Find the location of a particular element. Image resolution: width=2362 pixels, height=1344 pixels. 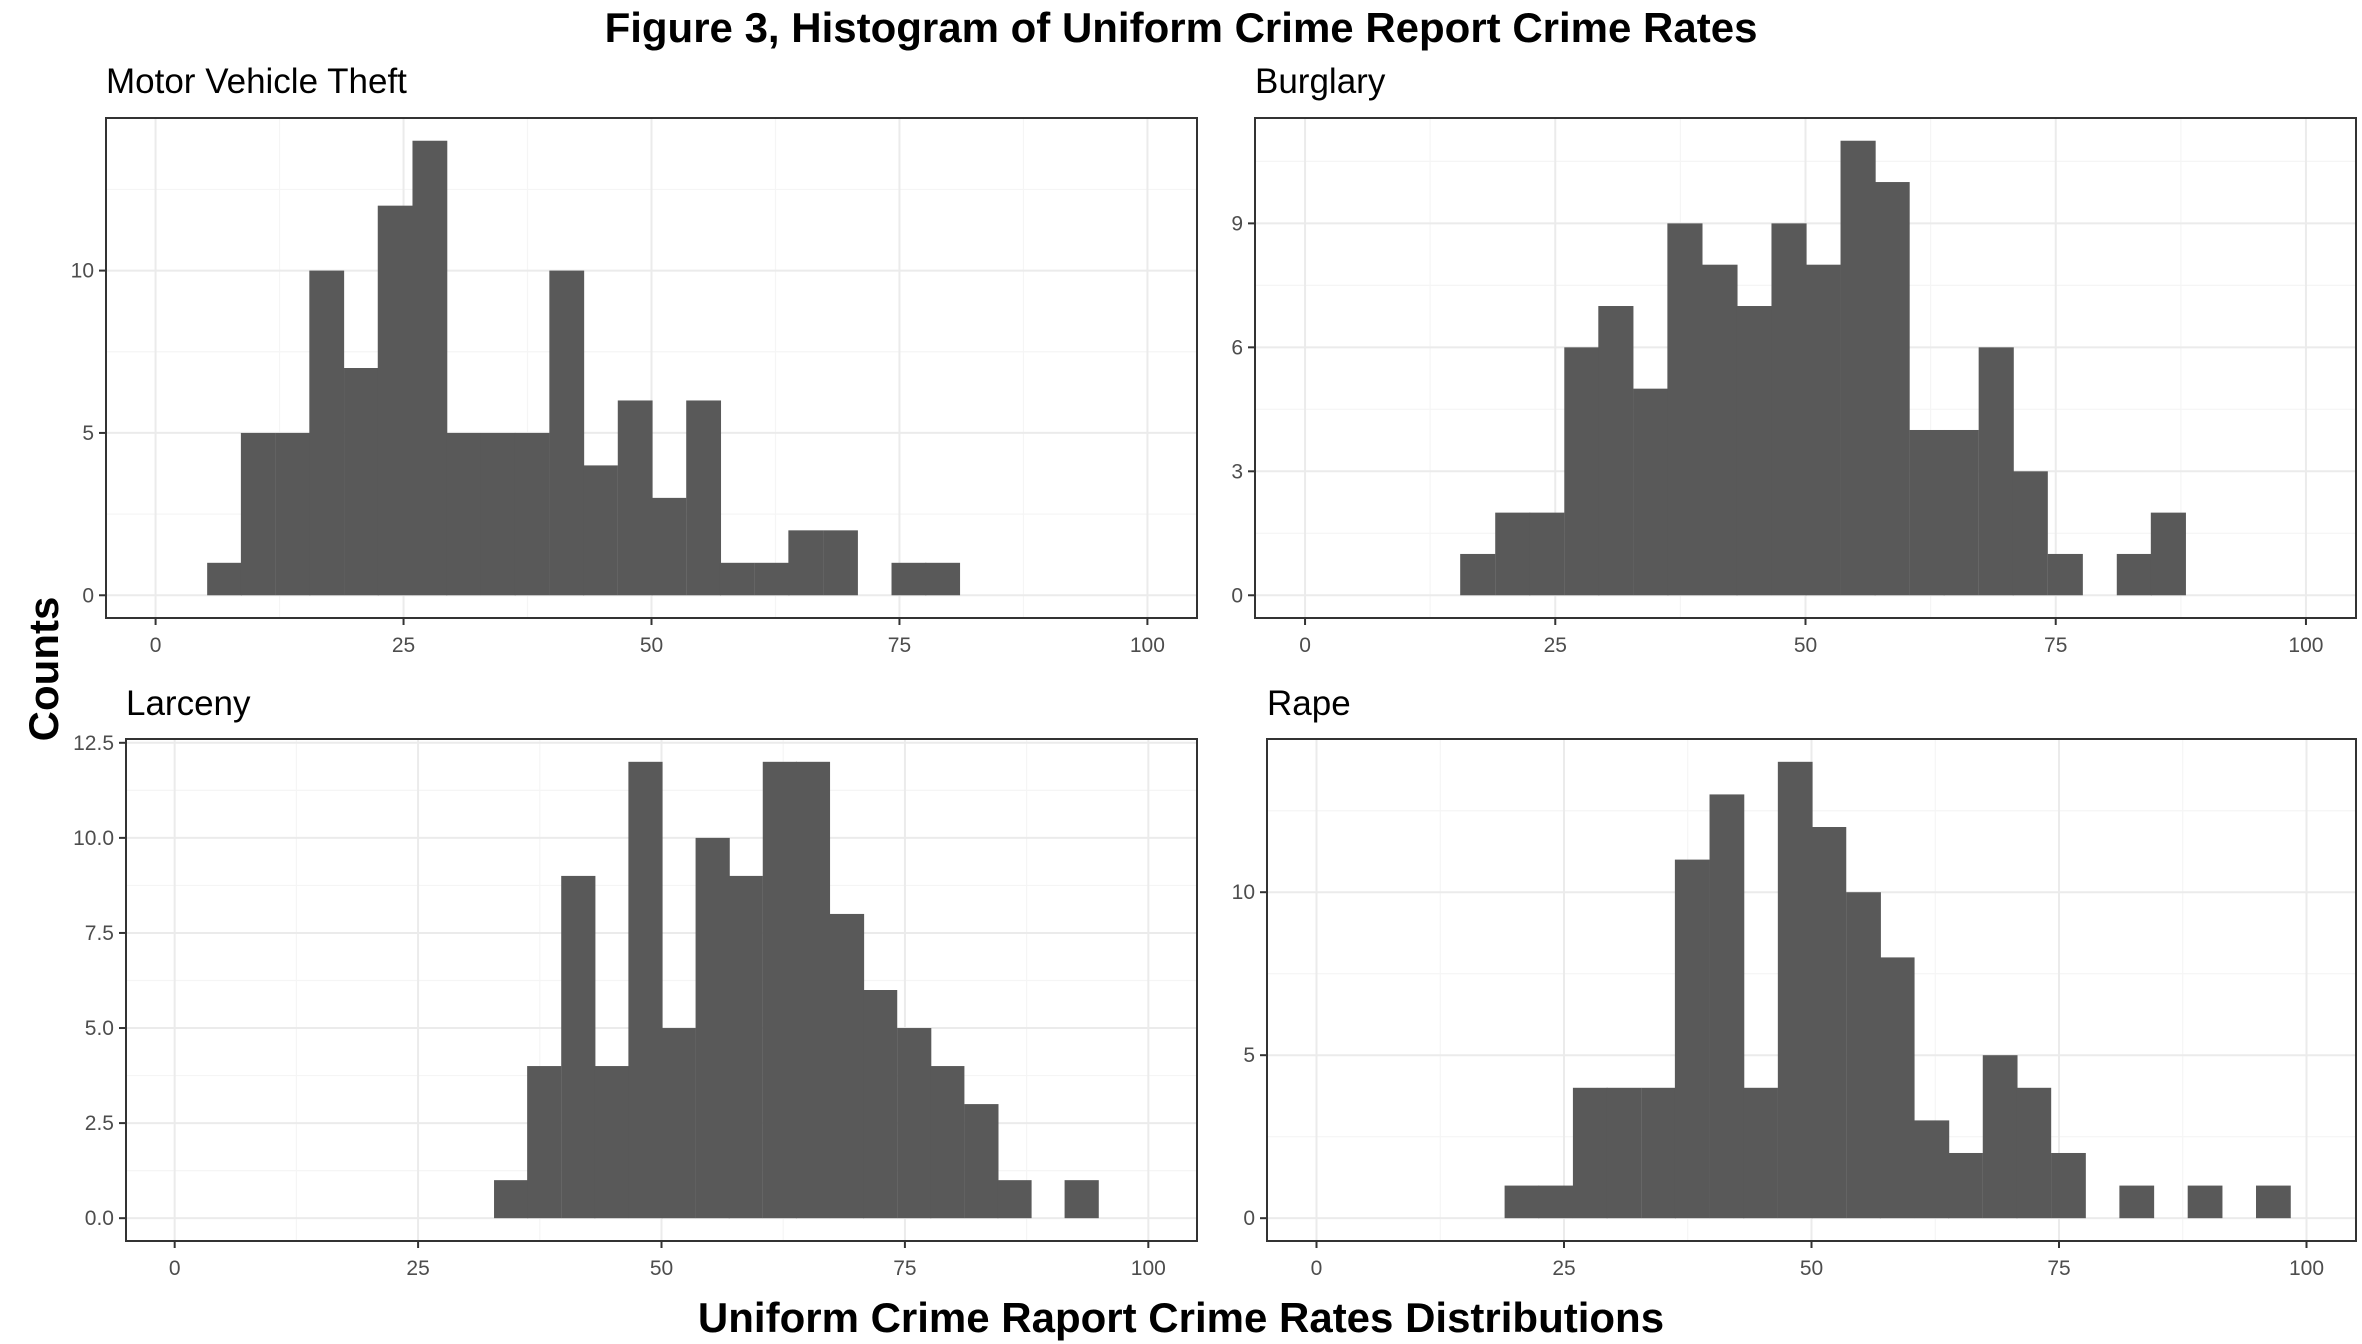

larceny-y-tick-label: 7.5 is located at coordinates (99, 933).